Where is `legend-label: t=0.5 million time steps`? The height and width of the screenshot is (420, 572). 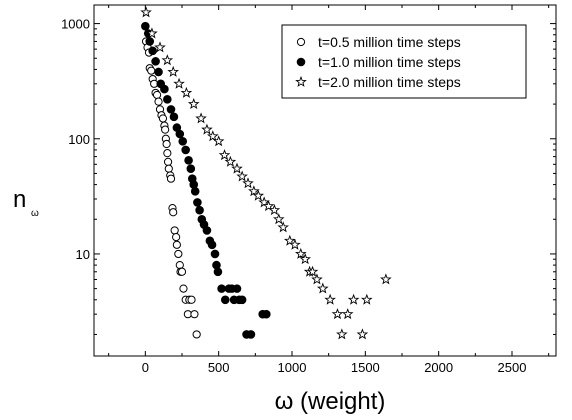 legend-label: t=0.5 million time steps is located at coordinates (389, 42).